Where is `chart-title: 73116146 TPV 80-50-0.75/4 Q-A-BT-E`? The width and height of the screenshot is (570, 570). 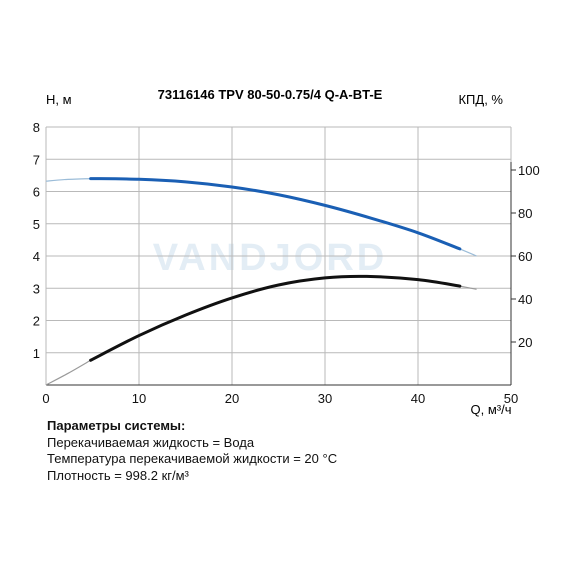
chart-title: 73116146 TPV 80-50-0.75/4 Q-A-BT-E is located at coordinates (270, 94).